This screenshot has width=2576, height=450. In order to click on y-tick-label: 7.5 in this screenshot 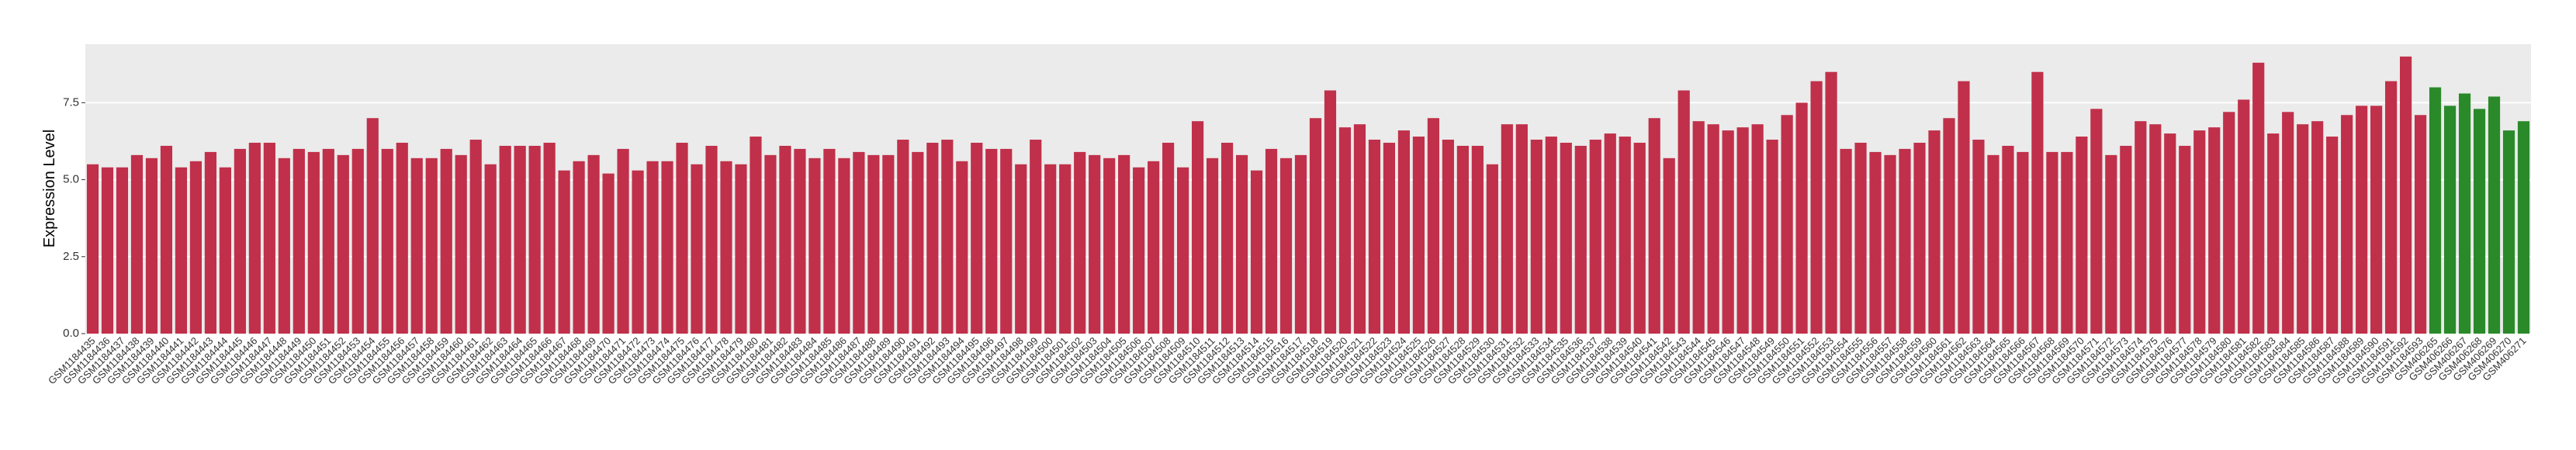, I will do `click(71, 102)`.